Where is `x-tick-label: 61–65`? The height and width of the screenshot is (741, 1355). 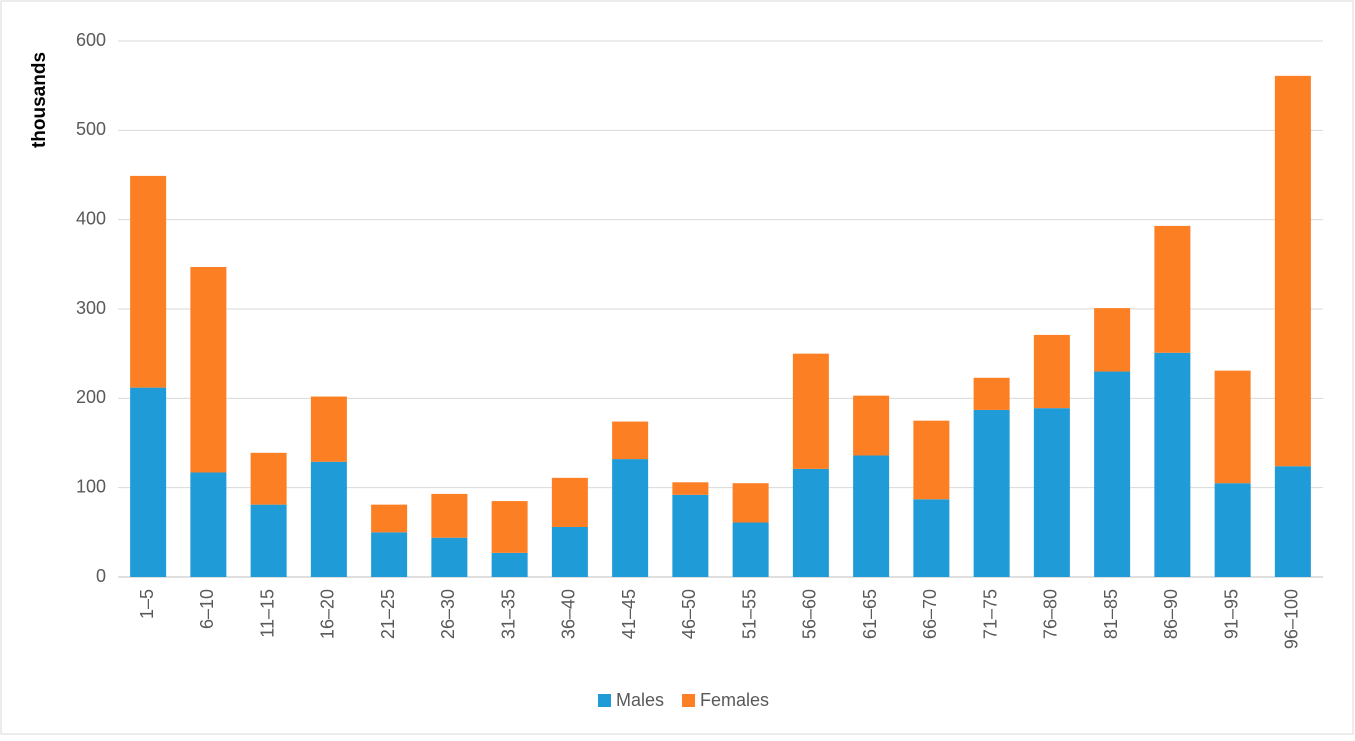
x-tick-label: 61–65 is located at coordinates (870, 614).